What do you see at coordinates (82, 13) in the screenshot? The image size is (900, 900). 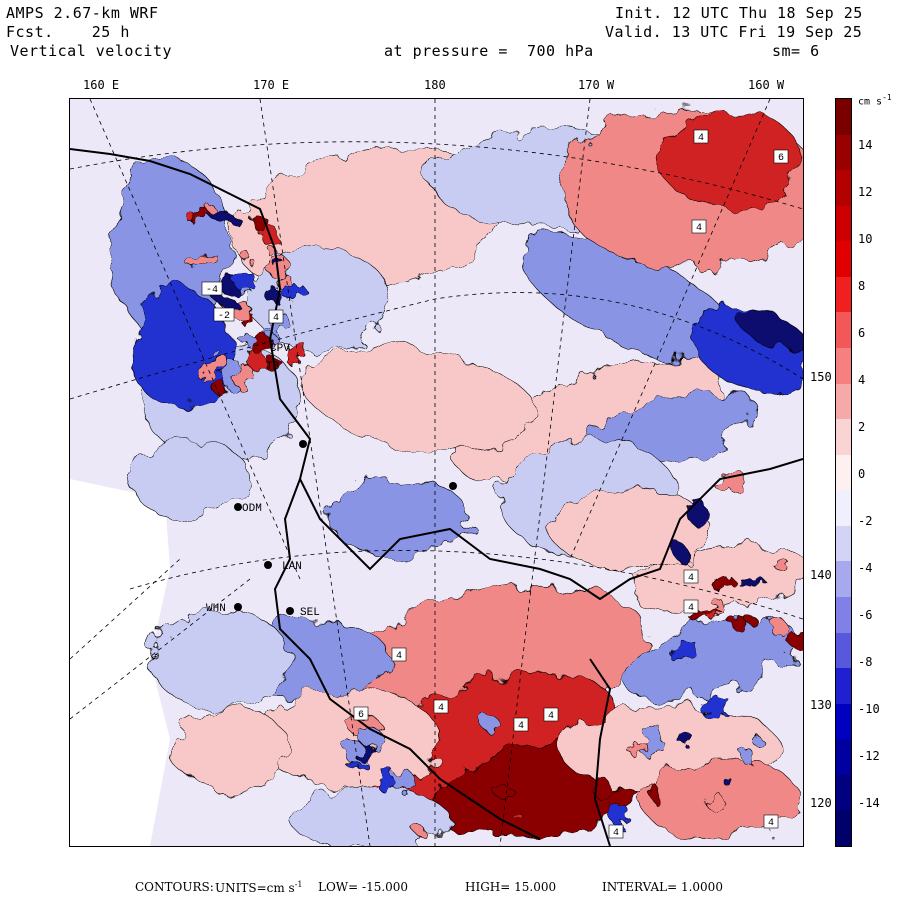 I see `model-title: AMPS 2.67-km WRF` at bounding box center [82, 13].